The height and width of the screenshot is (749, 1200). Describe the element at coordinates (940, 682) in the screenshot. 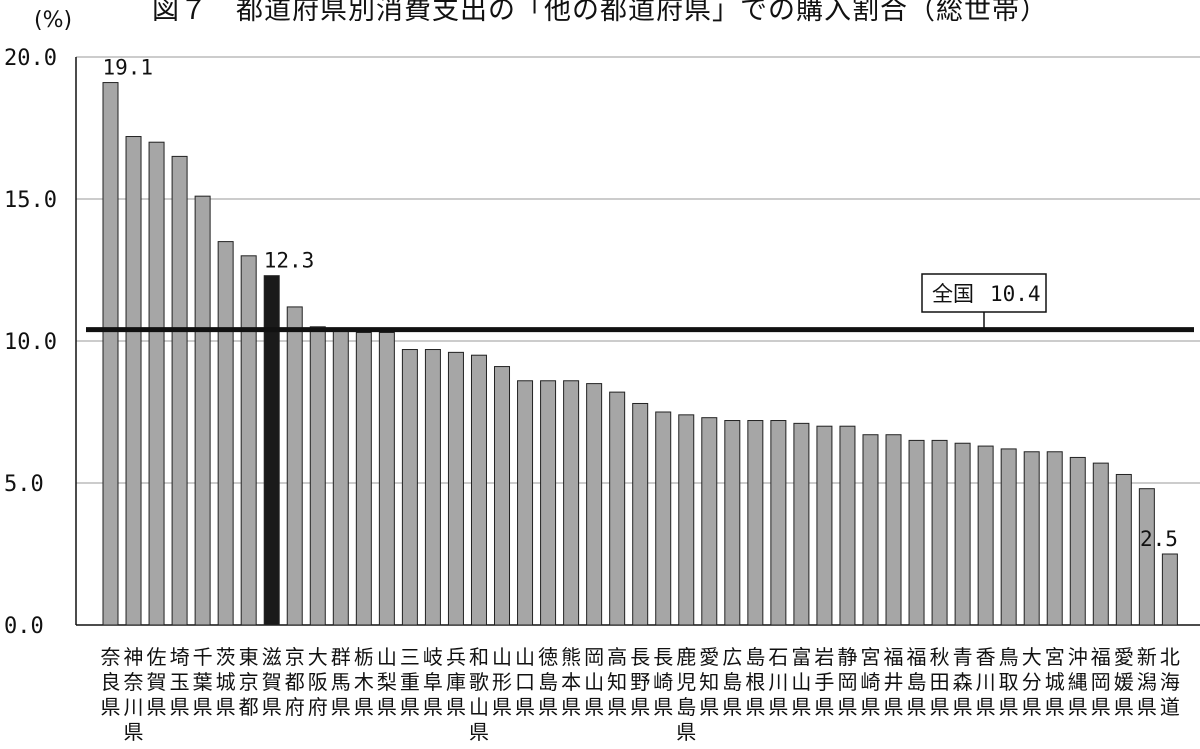

I see `x-category-label: 秋田県` at that location.